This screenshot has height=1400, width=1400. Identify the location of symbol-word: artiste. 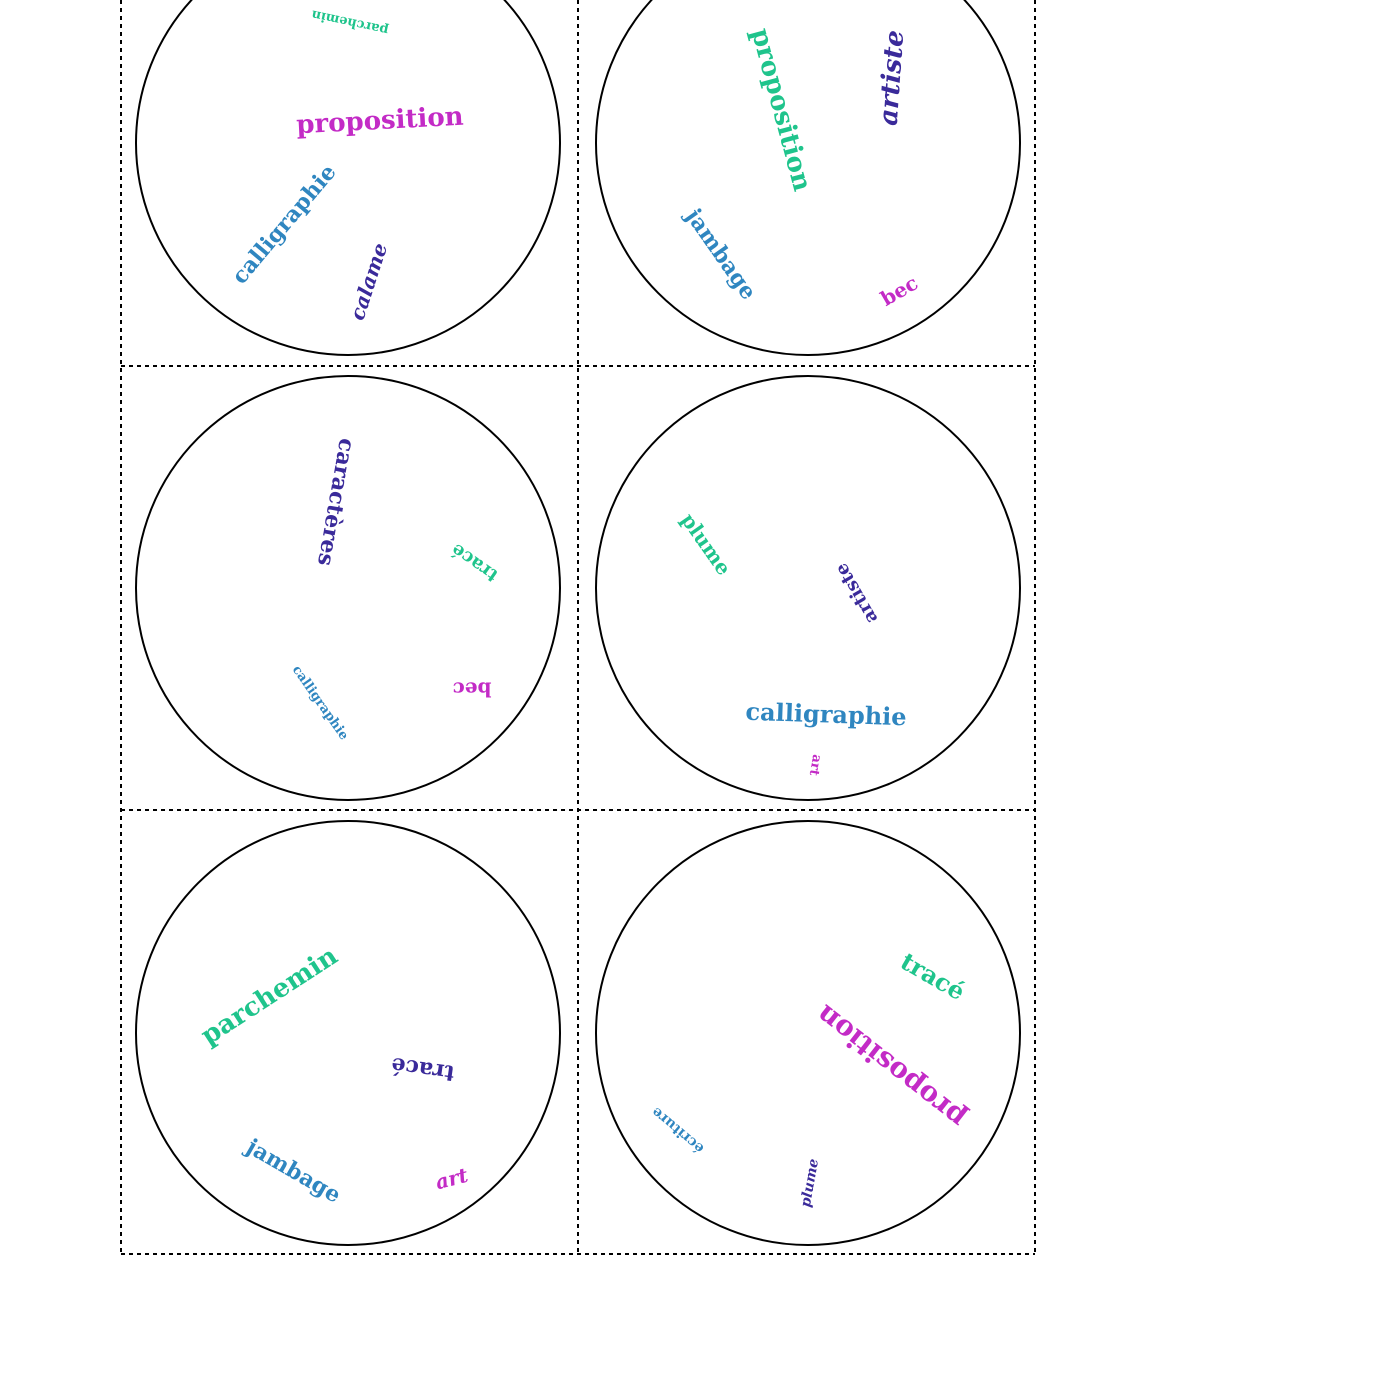
(892, 77).